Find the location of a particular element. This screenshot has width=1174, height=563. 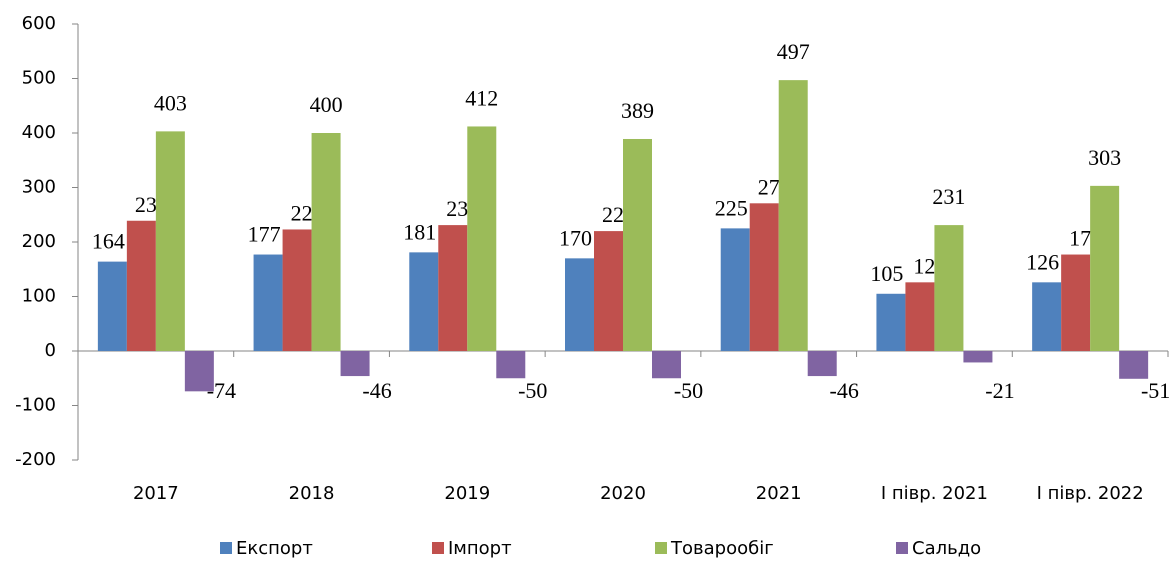

y-tick-label: 500 is located at coordinates (39, 78).